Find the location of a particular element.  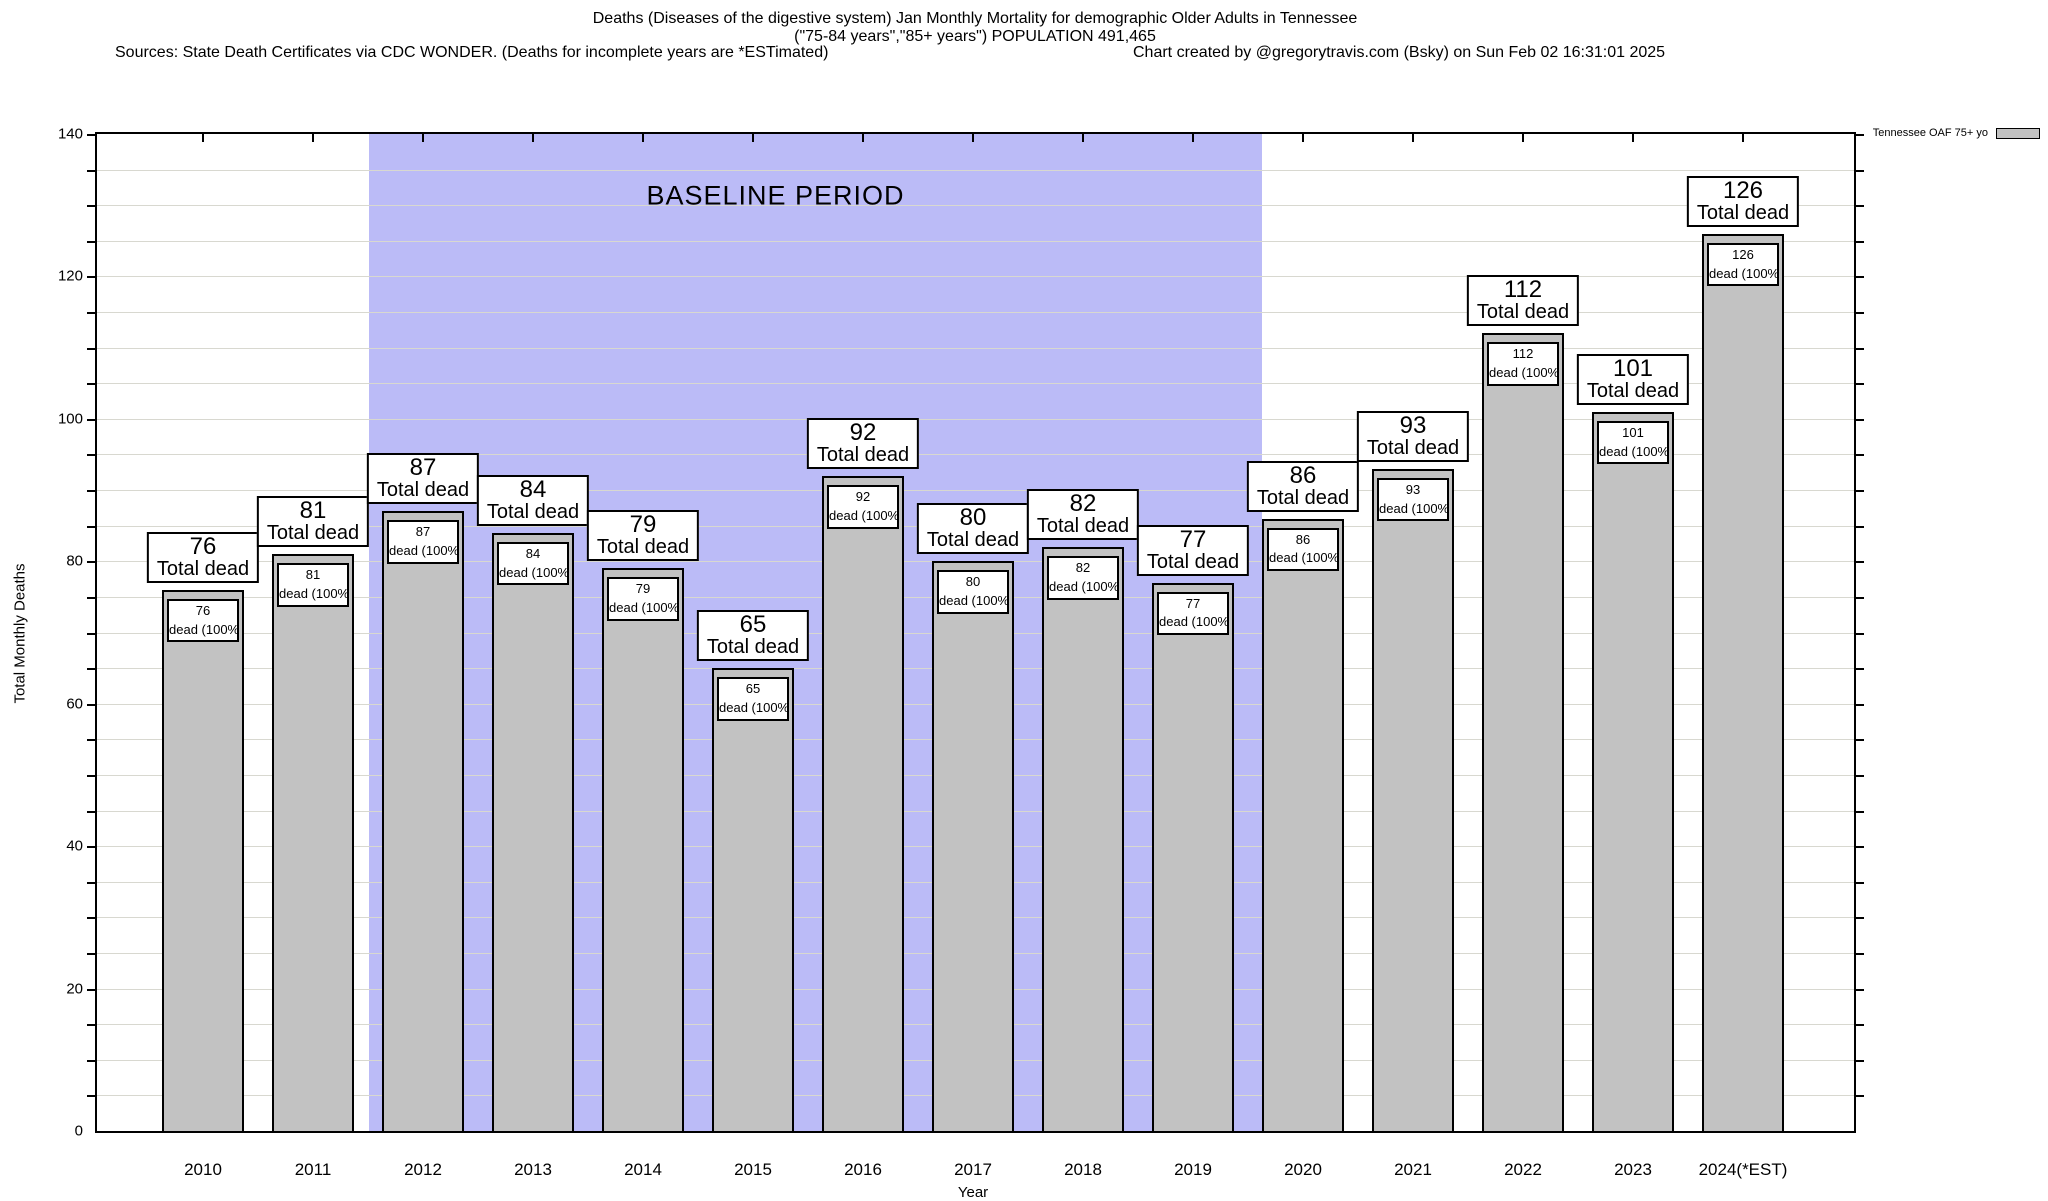

bar-total-value-2012: 87 is located at coordinates (423, 468).